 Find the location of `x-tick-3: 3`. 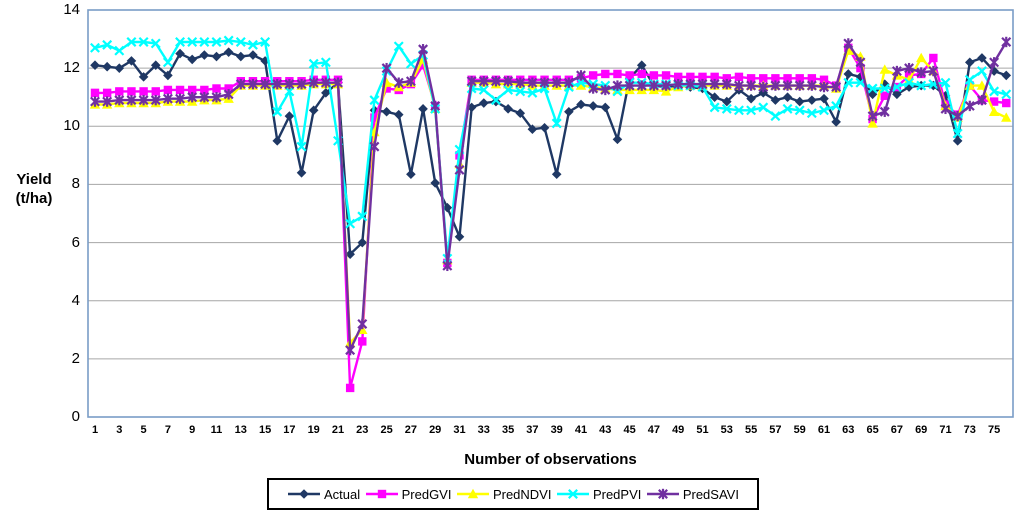

x-tick-3: 3 is located at coordinates (119, 430).